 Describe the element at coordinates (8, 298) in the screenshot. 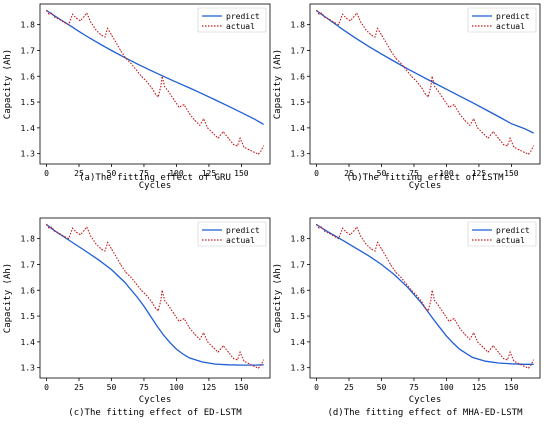

I see `y-axis-label: Capacity (Ah)` at that location.